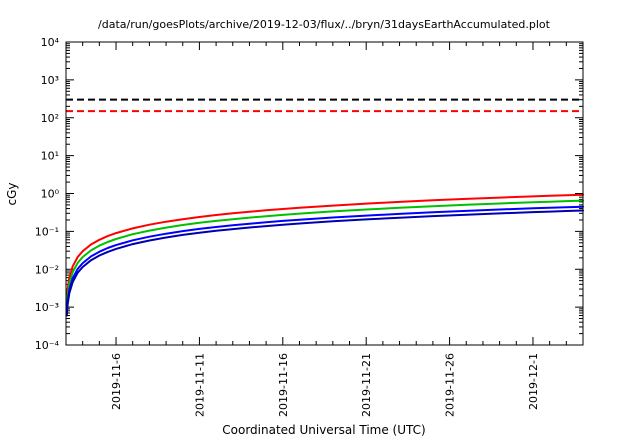  What do you see at coordinates (116, 381) in the screenshot?
I see `x-tick-label: 2019-11-6` at bounding box center [116, 381].